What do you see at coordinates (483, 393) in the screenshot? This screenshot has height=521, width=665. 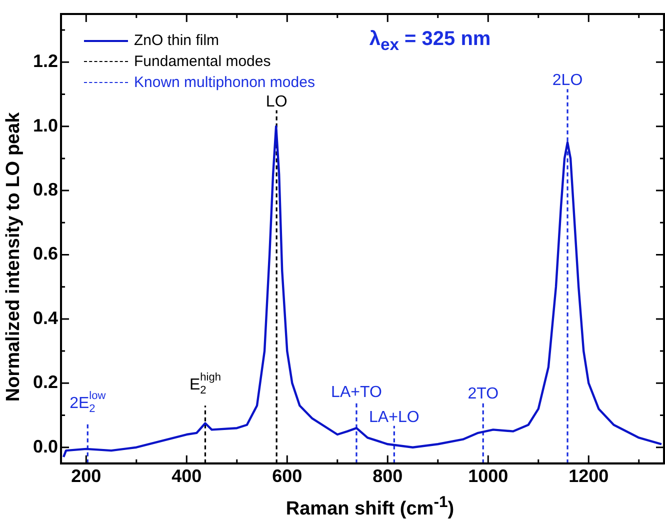 I see `annotation: 2TO` at bounding box center [483, 393].